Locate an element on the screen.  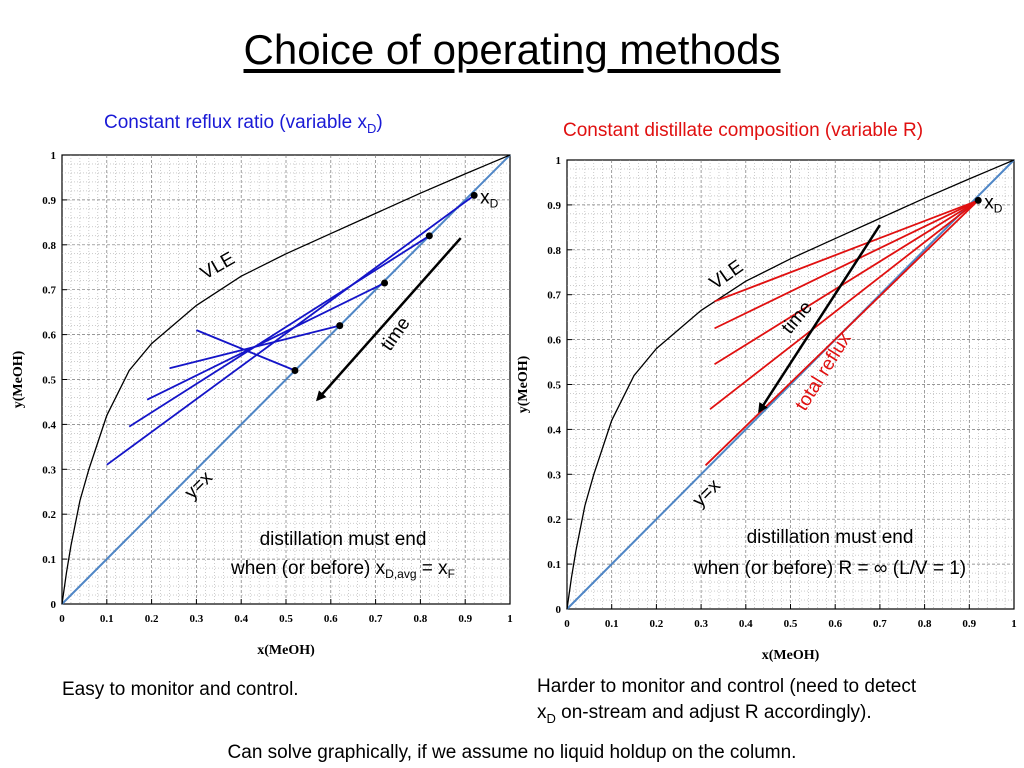
chart0-x-tick-label: 0 is located at coordinates (62, 619).